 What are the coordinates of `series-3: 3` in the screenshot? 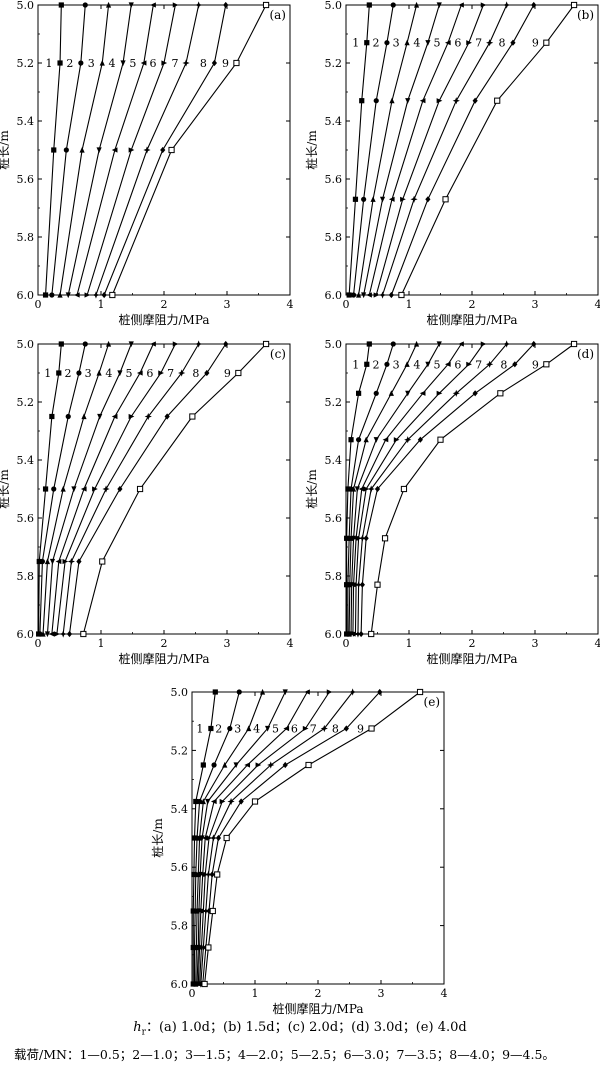 It's located at (229, 837).